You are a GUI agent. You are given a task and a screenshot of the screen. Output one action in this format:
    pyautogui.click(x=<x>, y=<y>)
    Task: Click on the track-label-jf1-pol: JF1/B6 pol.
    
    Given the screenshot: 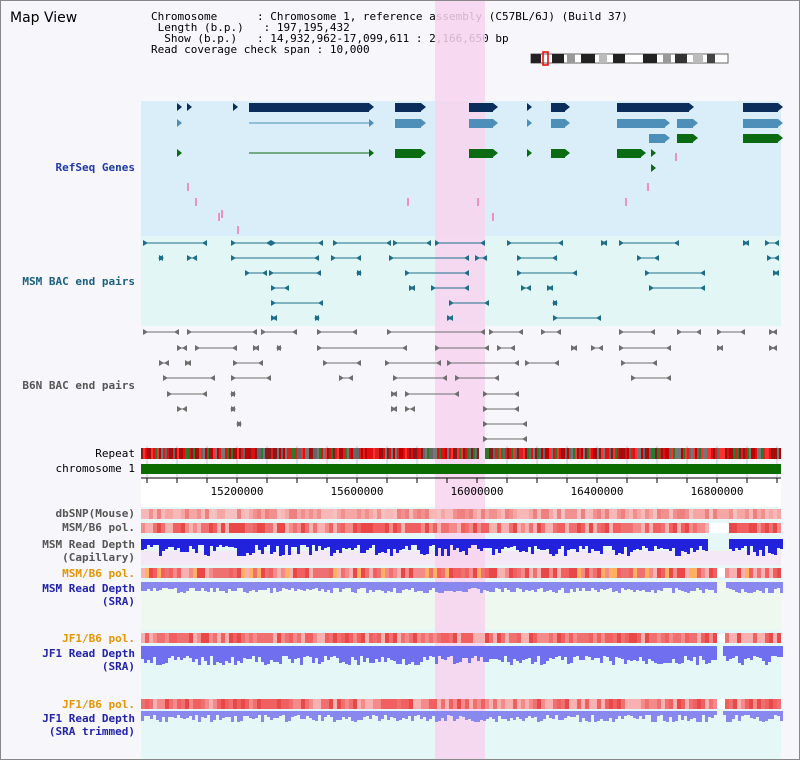 What is the action you would take?
    pyautogui.click(x=98, y=638)
    